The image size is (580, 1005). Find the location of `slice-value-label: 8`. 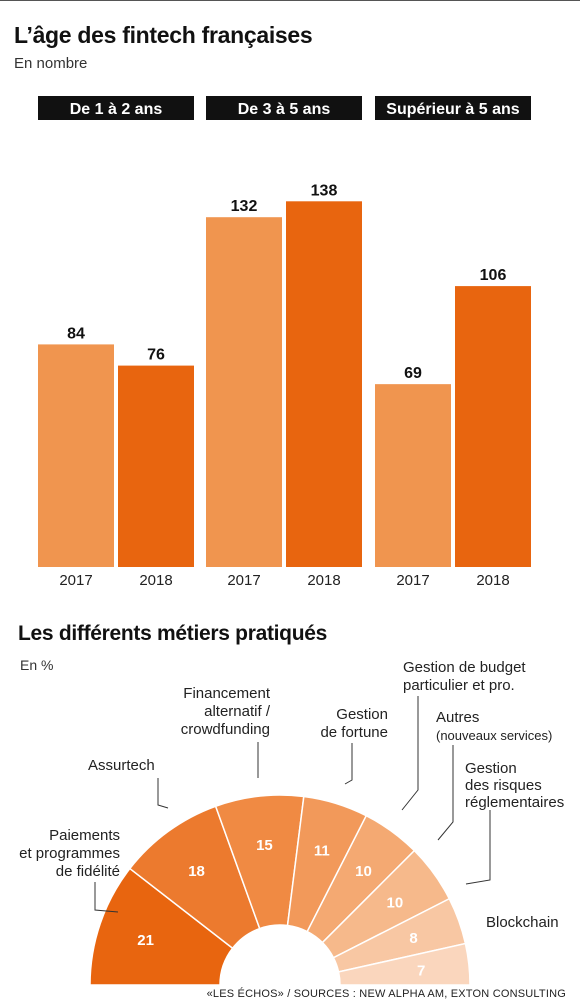

slice-value-label: 8 is located at coordinates (413, 938).